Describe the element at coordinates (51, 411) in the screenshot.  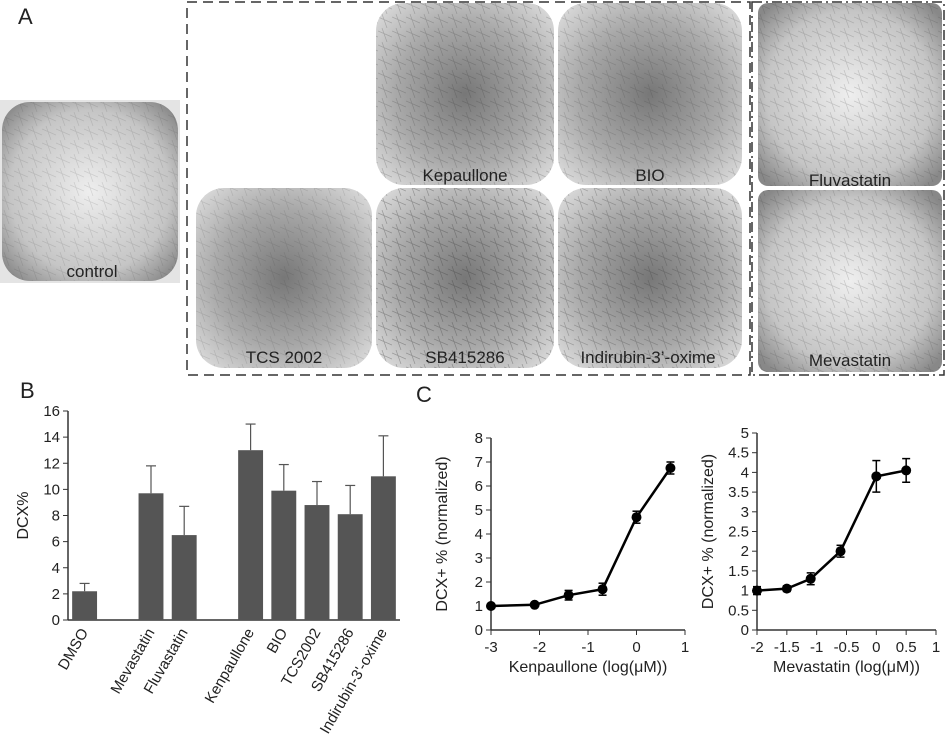
I see `y-tick-label: 16` at that location.